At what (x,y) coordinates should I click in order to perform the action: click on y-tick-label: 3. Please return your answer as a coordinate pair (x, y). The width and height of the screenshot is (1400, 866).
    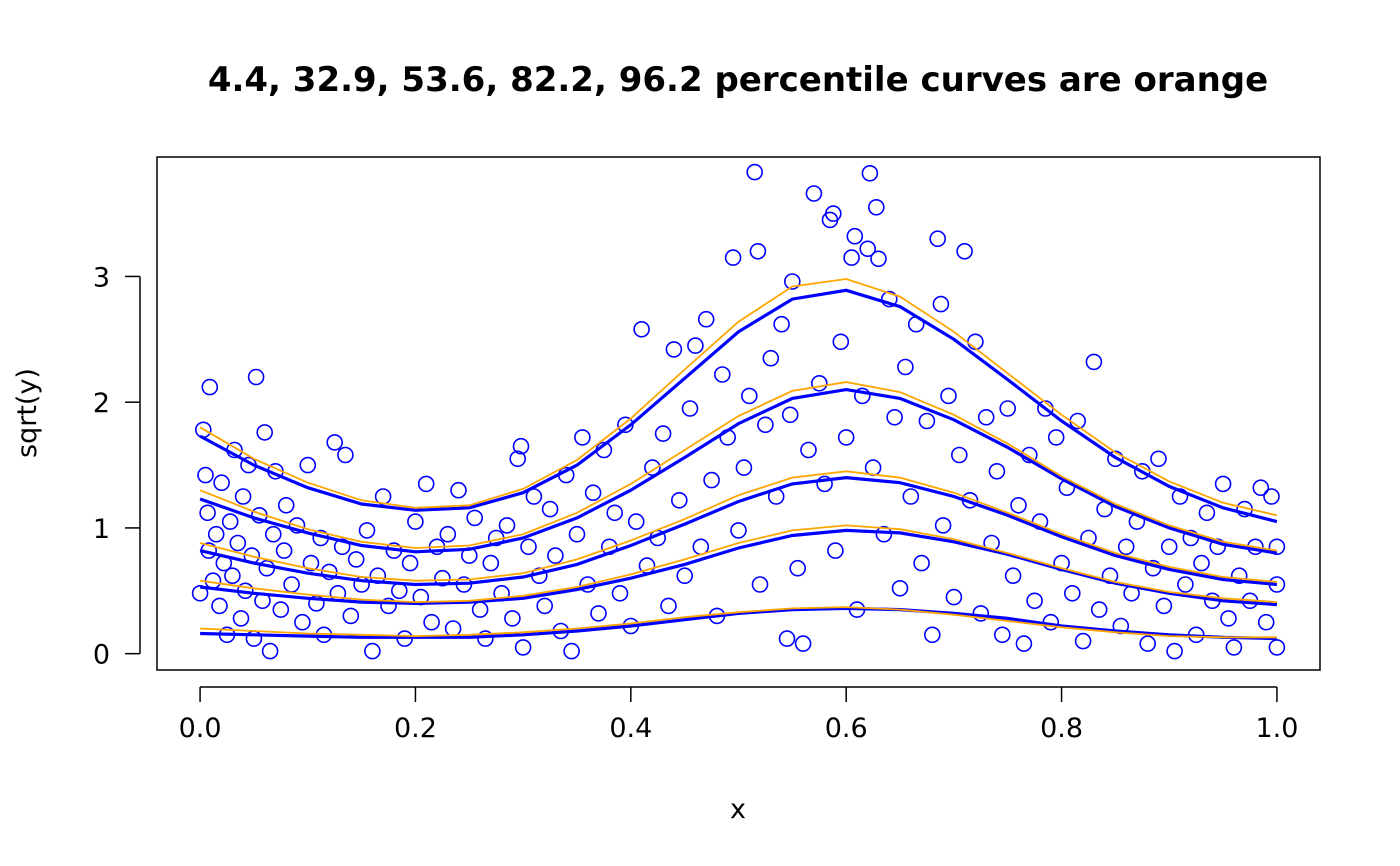
    Looking at the image, I should click on (101, 277).